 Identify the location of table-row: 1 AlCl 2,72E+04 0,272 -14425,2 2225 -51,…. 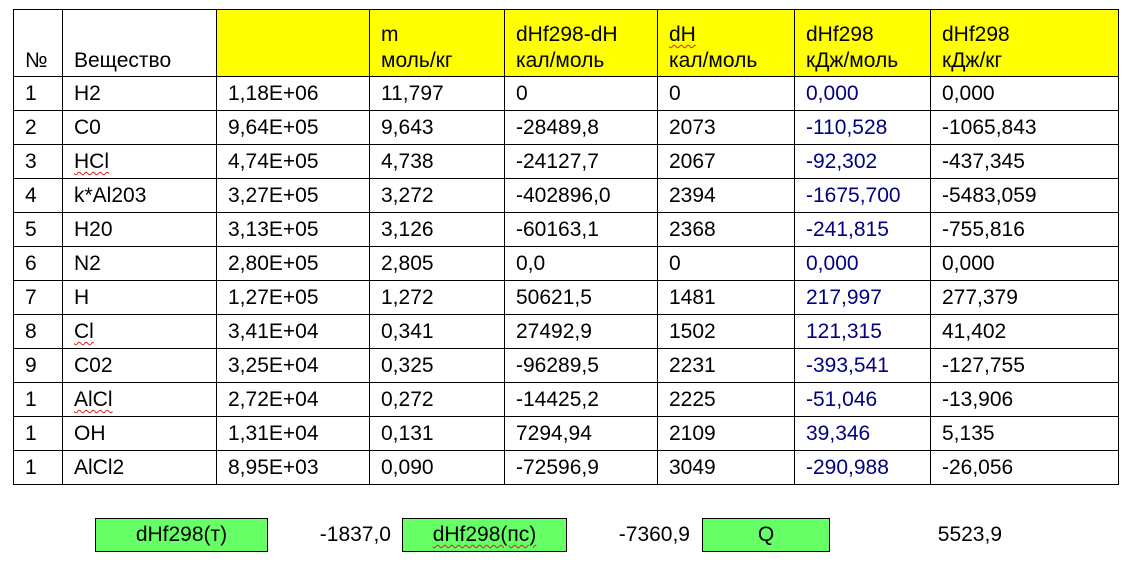
(566, 399).